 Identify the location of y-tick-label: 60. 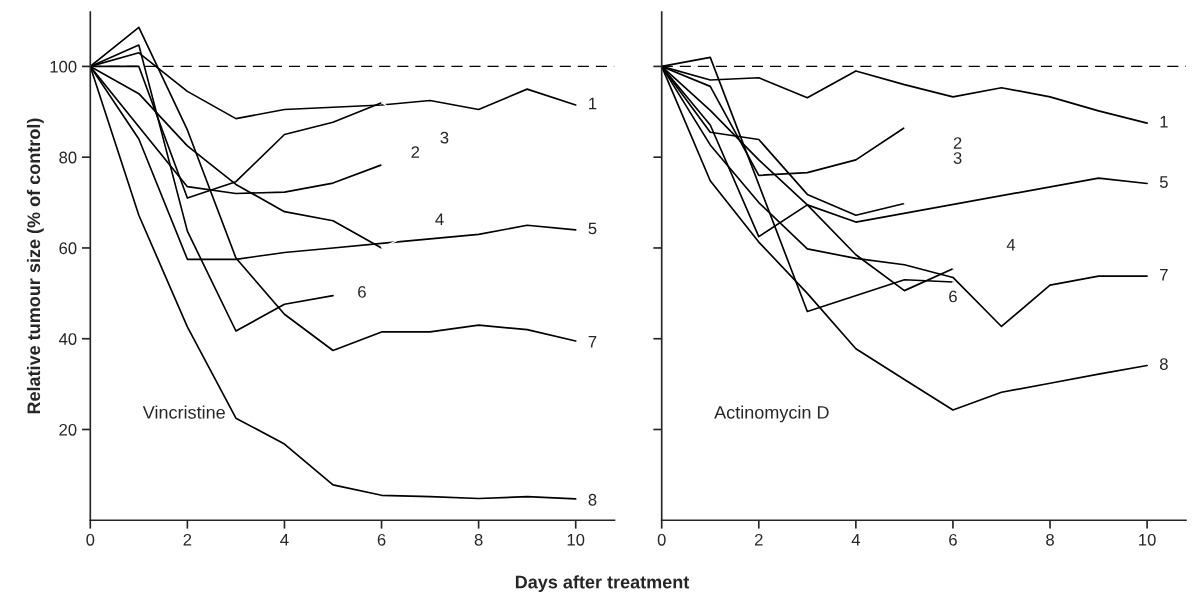
(68, 248).